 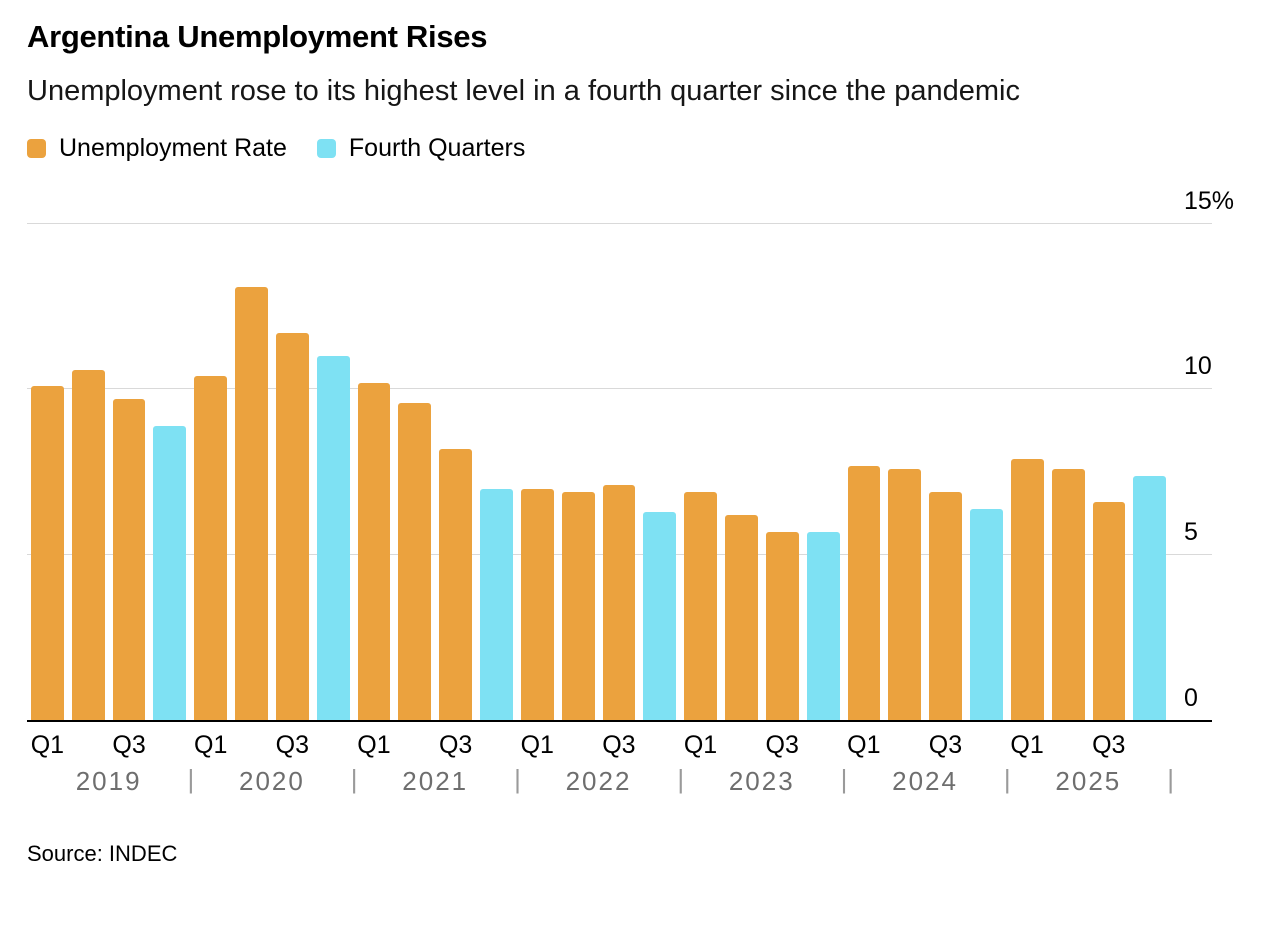 I want to click on legend-label: Unemployment Rate, so click(x=173, y=147).